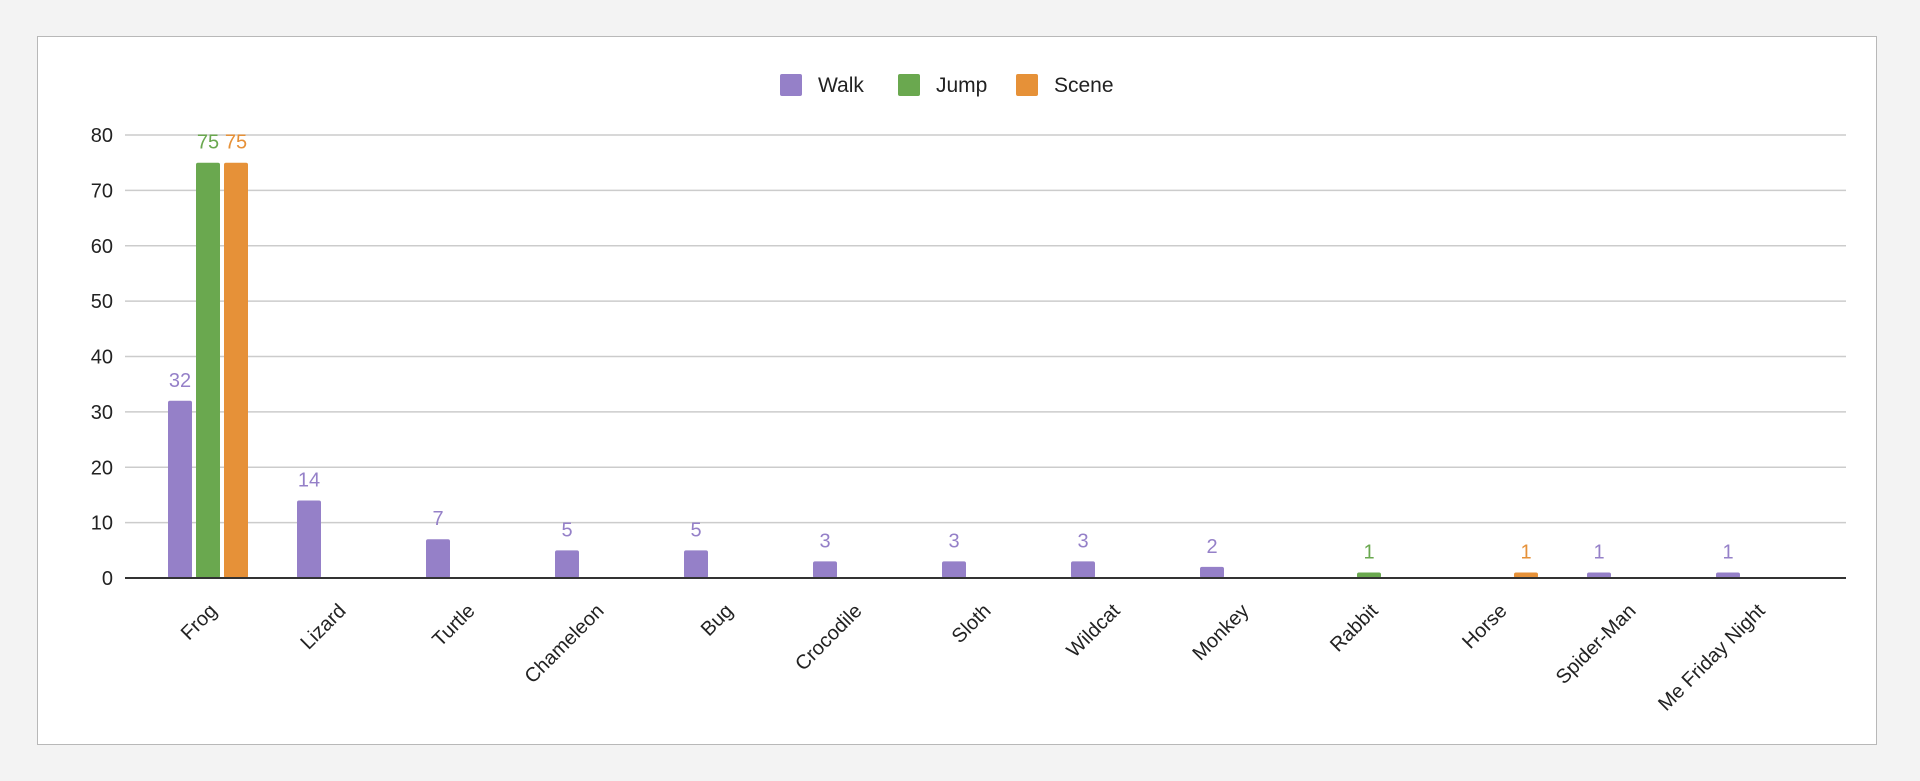 This screenshot has width=1920, height=781. What do you see at coordinates (1596, 644) in the screenshot?
I see `x-tick-label: Spider-Man` at bounding box center [1596, 644].